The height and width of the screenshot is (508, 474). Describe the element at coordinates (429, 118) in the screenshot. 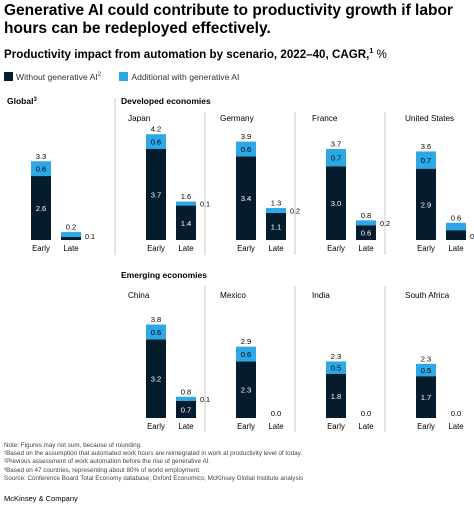

I see `panel-title: United States` at that location.